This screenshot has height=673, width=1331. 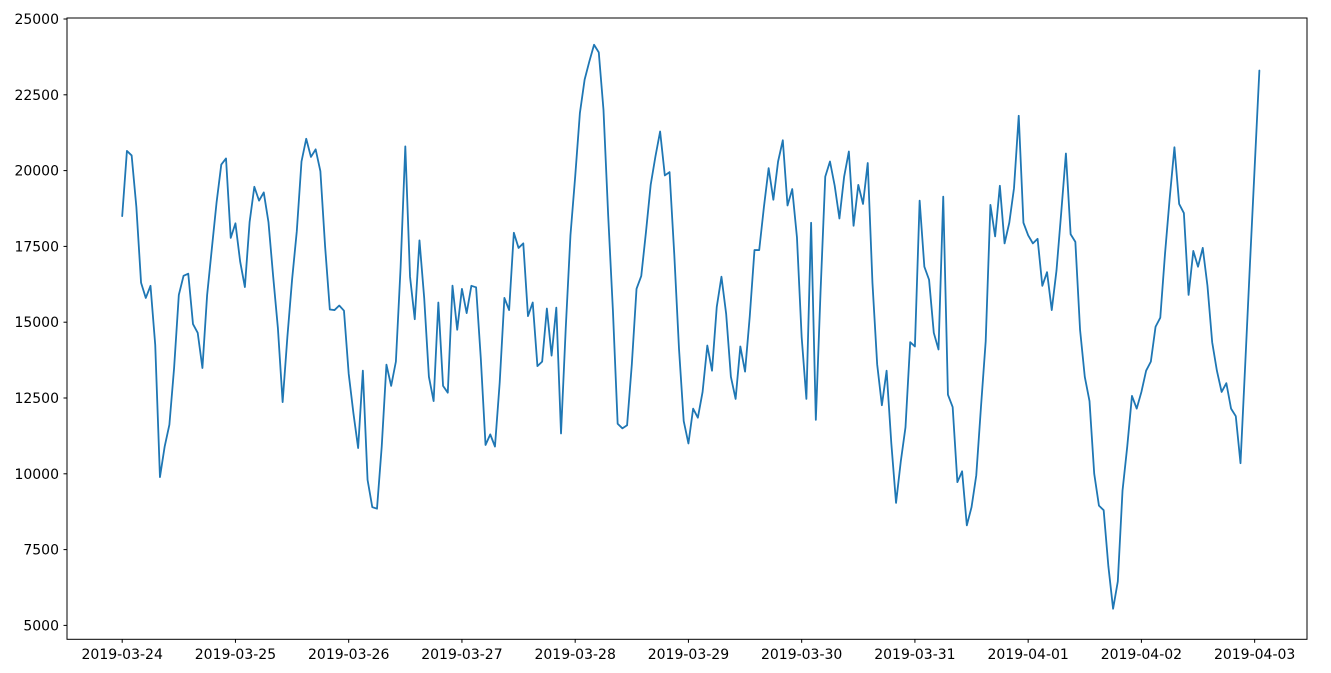 What do you see at coordinates (1254, 655) in the screenshot?
I see `x-tick-label: 2019-04-03` at bounding box center [1254, 655].